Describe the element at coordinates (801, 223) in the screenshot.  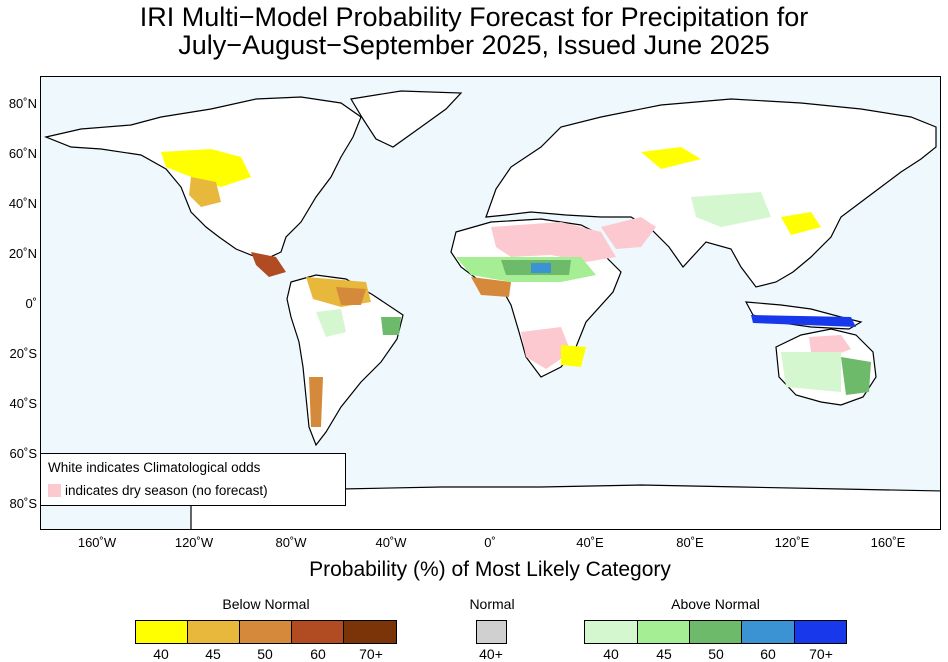
I see `below-normal-east-asia` at that location.